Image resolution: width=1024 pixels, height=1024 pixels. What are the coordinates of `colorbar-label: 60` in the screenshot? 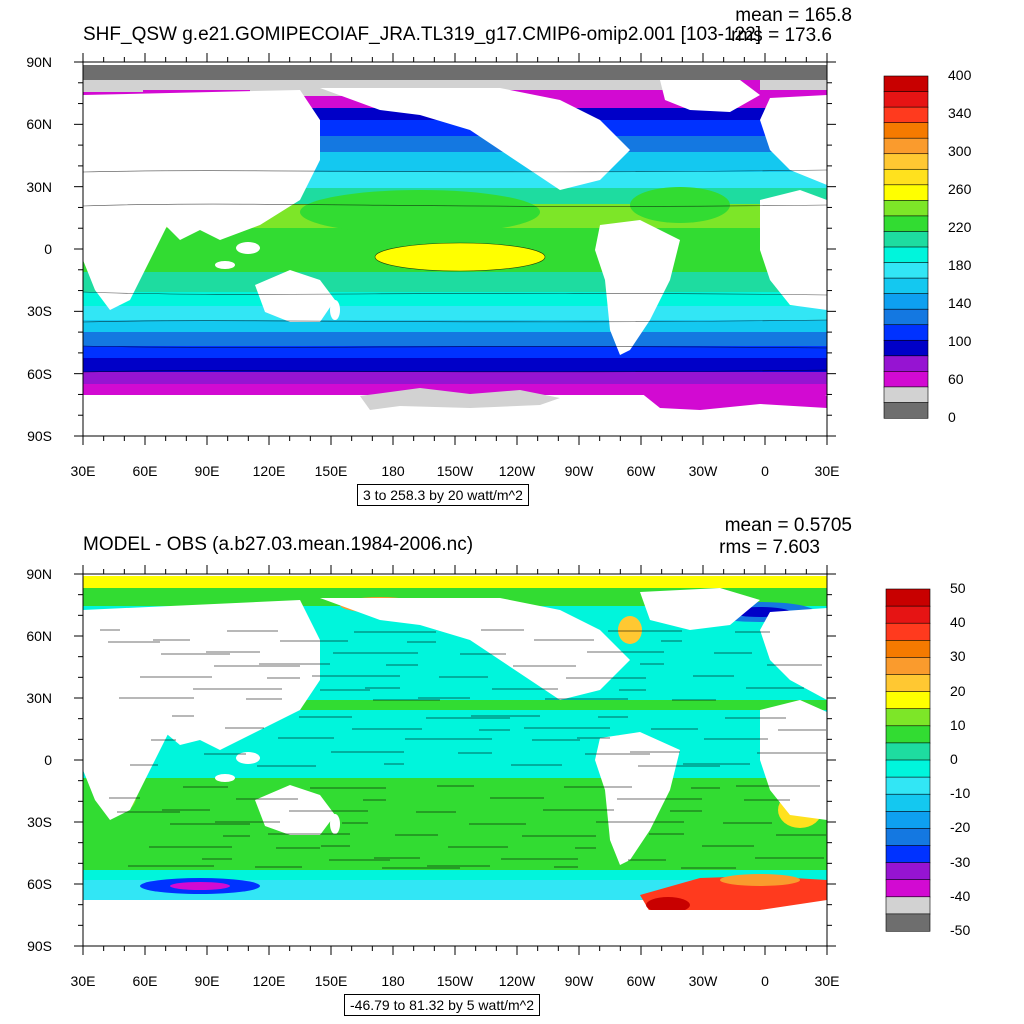 It's located at (956, 379).